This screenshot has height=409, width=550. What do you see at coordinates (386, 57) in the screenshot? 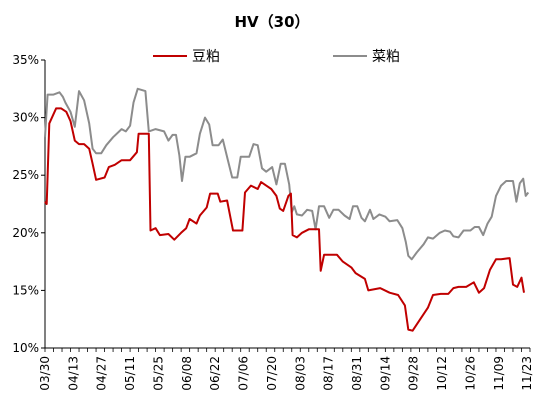
I see `legend-label-rapeseed-meal: 菜粕` at bounding box center [386, 57].